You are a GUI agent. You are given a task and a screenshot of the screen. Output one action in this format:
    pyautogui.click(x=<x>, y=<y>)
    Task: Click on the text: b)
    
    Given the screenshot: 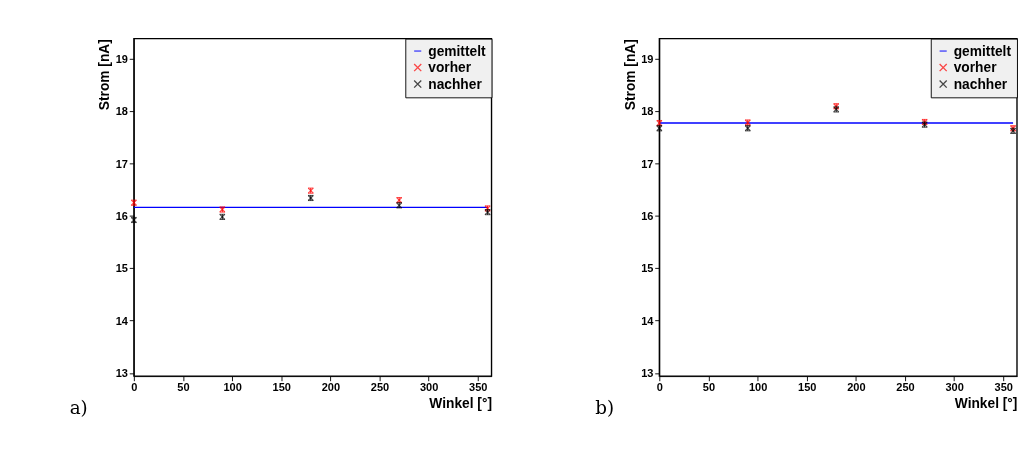 What is the action you would take?
    pyautogui.click(x=605, y=407)
    